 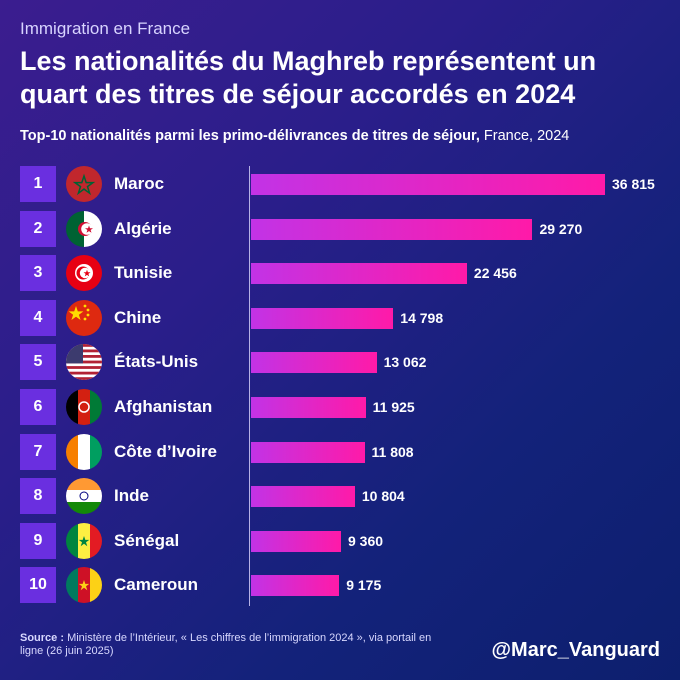 I want to click on bar-row: 5 États-Unis 13 062, so click(x=340, y=362).